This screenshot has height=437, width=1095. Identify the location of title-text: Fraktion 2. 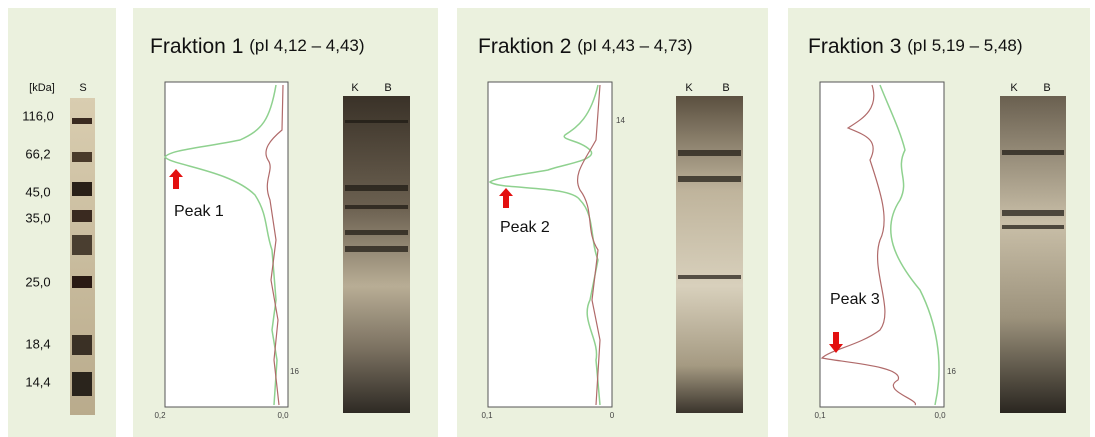
(524, 46).